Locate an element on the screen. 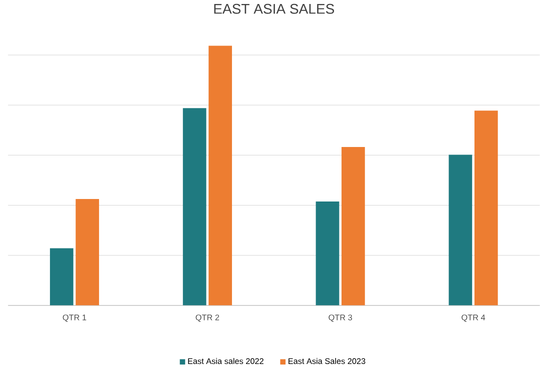 The height and width of the screenshot is (370, 540). x-tick-label: QTR 3 is located at coordinates (340, 318).